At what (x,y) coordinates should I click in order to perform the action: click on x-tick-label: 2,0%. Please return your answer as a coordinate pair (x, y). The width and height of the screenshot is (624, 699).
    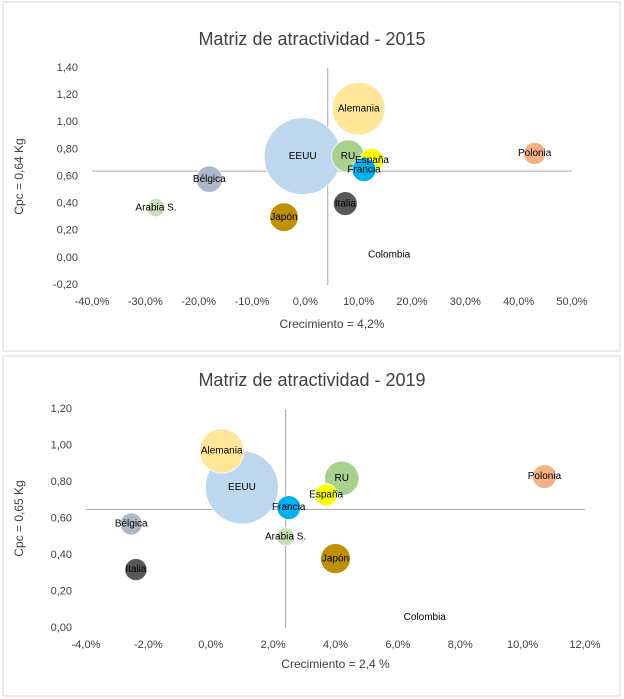
    Looking at the image, I should click on (273, 645).